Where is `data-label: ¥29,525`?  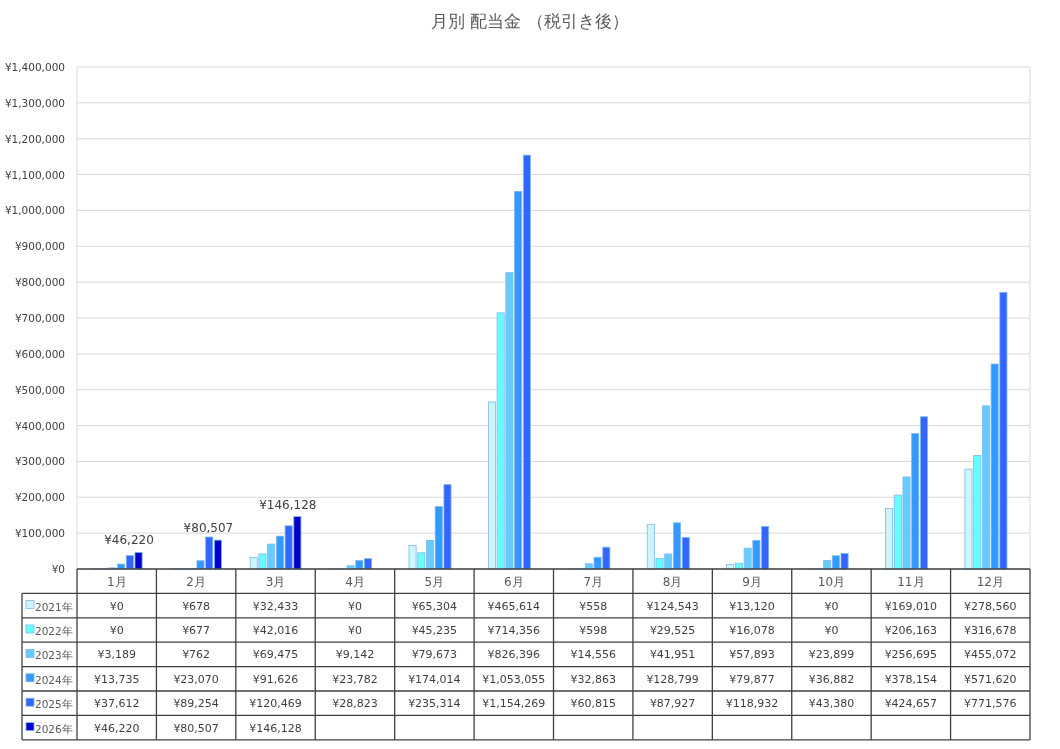
data-label: ¥29,525 is located at coordinates (672, 630).